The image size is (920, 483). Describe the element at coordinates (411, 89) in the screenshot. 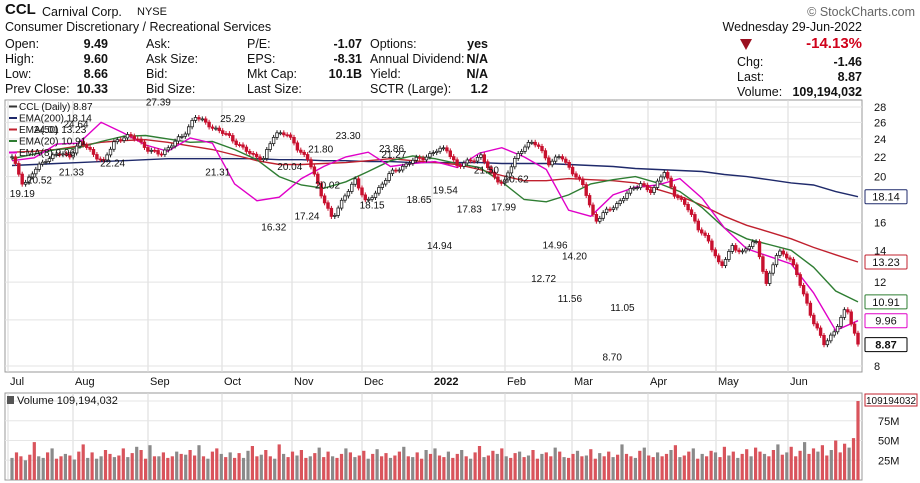

I see `stat-label: SCTR (Large):` at that location.